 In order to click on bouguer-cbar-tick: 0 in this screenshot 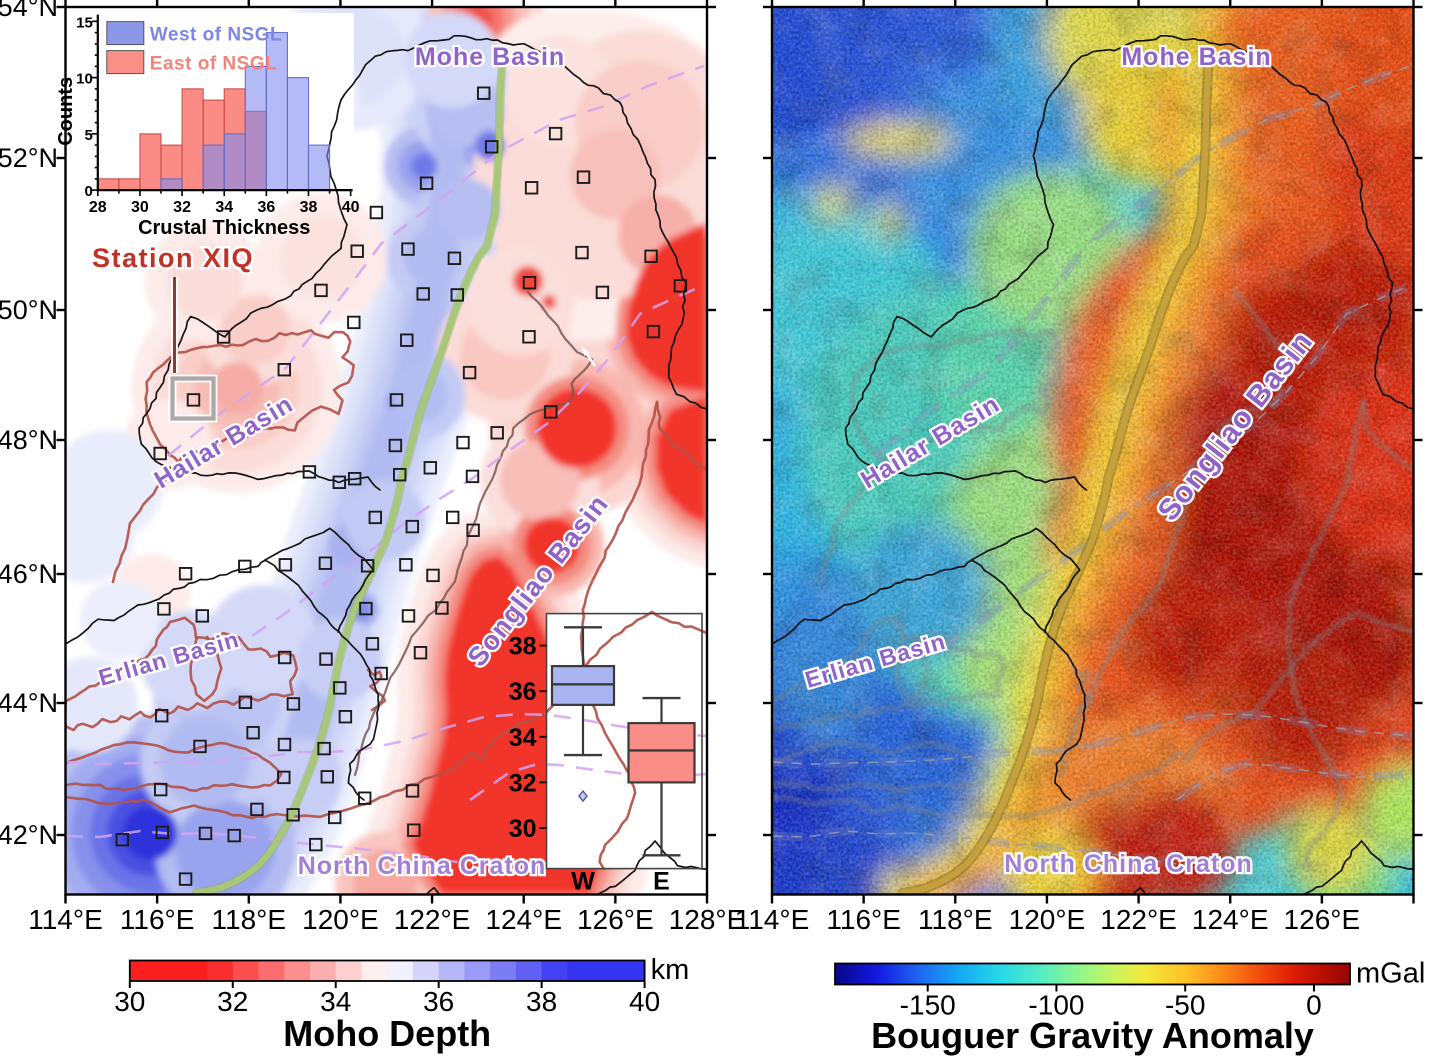, I will do `click(1314, 1005)`.